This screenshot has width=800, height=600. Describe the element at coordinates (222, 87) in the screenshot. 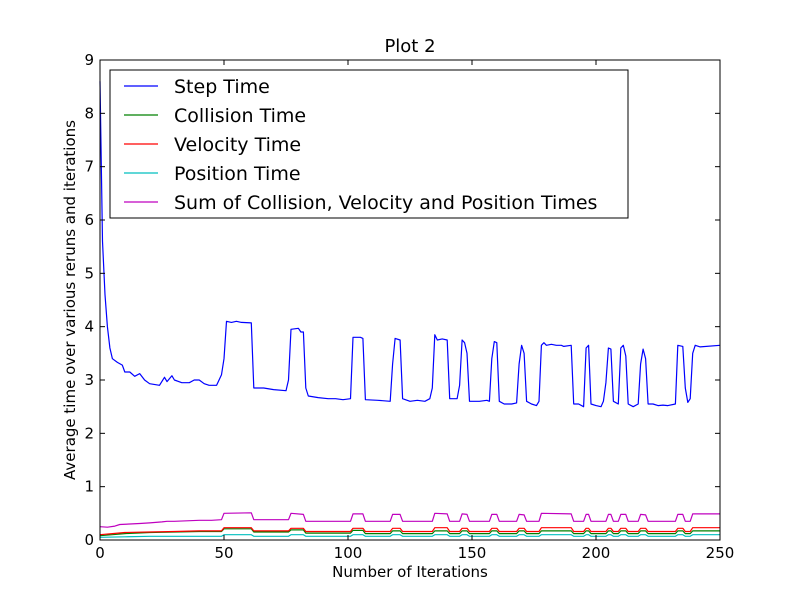

I see `legend-label: Step Time` at that location.